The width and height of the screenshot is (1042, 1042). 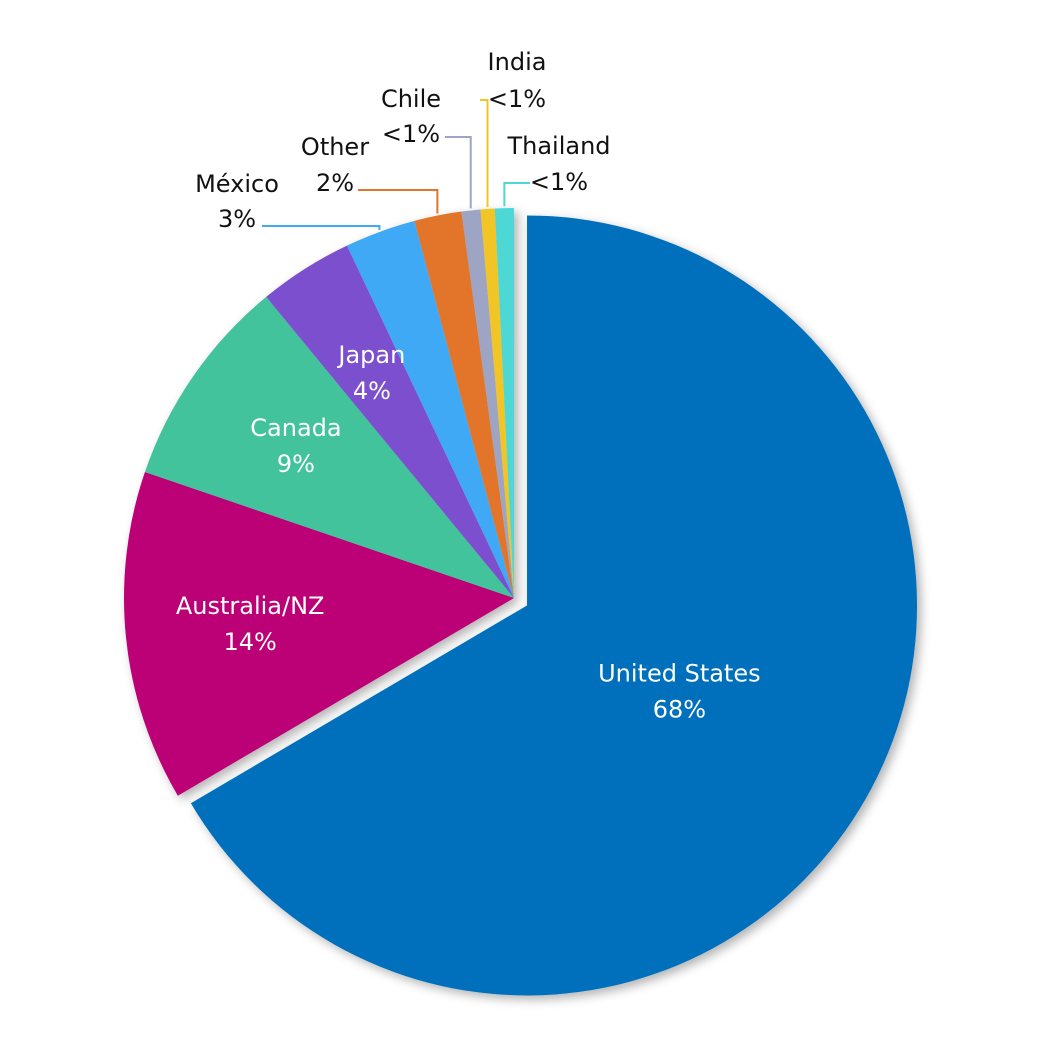 What do you see at coordinates (679, 674) in the screenshot?
I see `slice-label: United States` at bounding box center [679, 674].